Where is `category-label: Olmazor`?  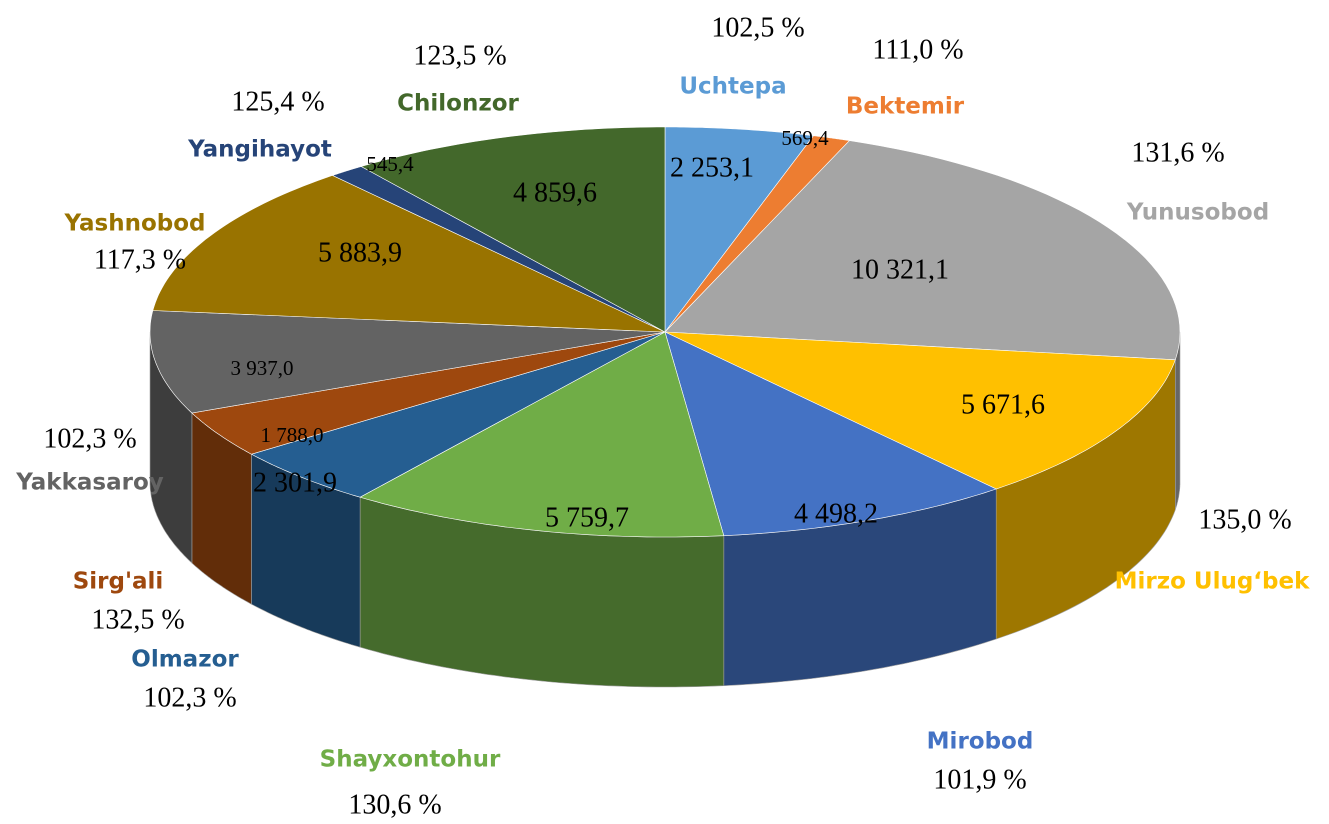 category-label: Olmazor is located at coordinates (185, 660).